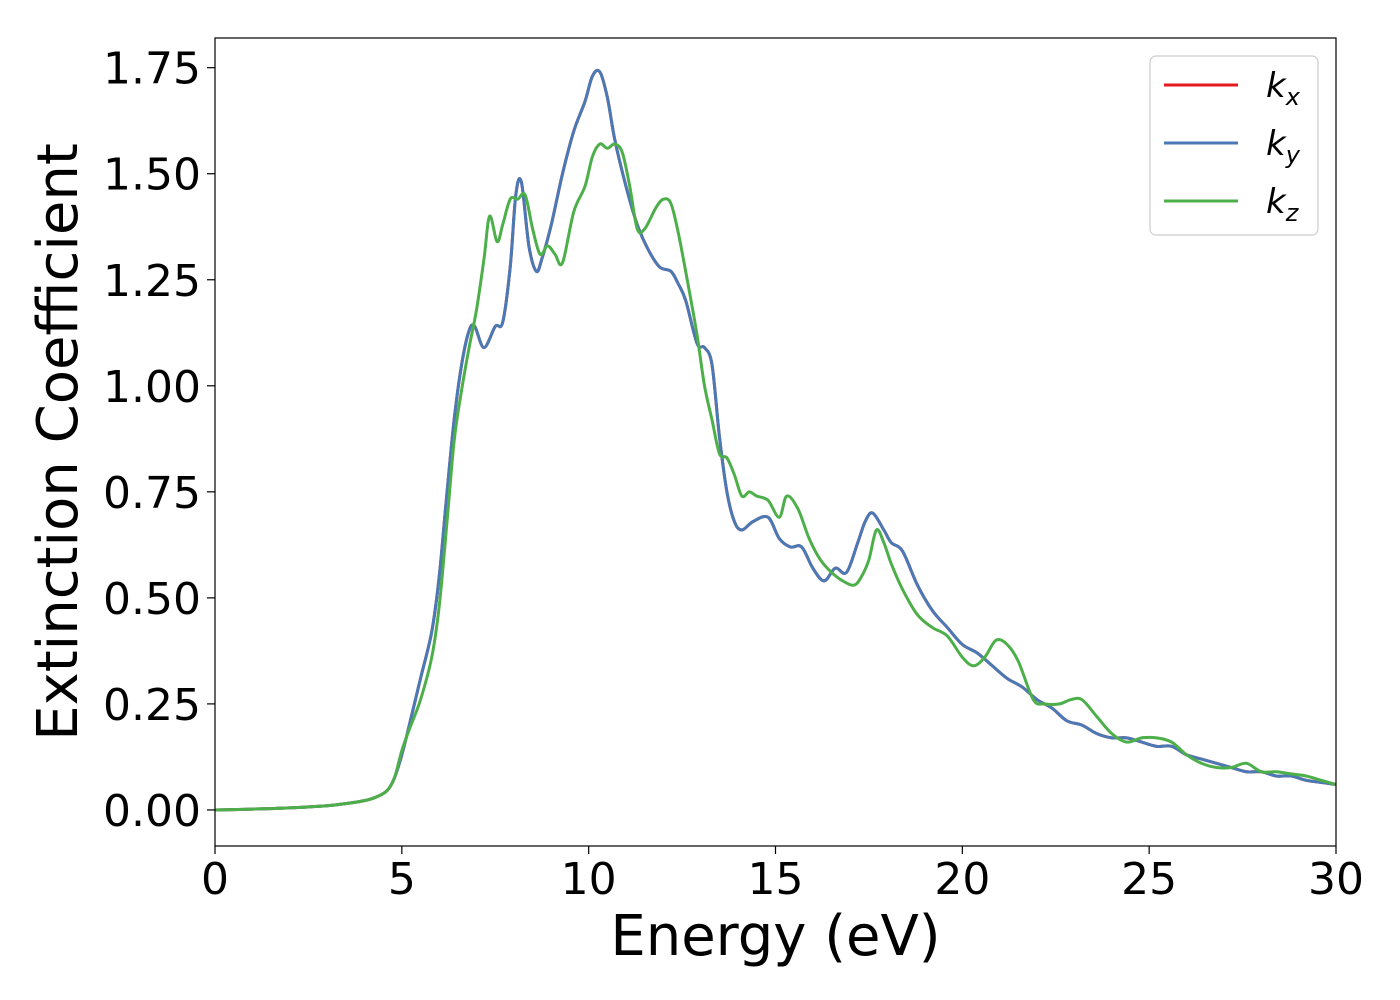 Image resolution: width=1400 pixels, height=1000 pixels. Describe the element at coordinates (152, 705) in the screenshot. I see `y-tick-label: 0.25` at that location.